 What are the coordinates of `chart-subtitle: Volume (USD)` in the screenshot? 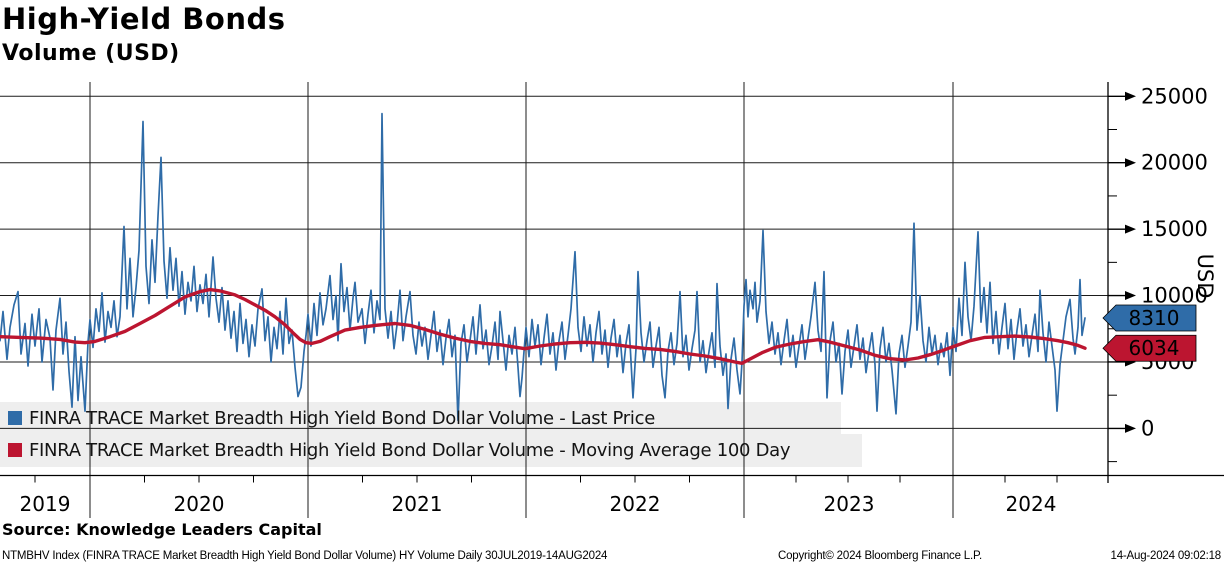 It's located at (91, 53).